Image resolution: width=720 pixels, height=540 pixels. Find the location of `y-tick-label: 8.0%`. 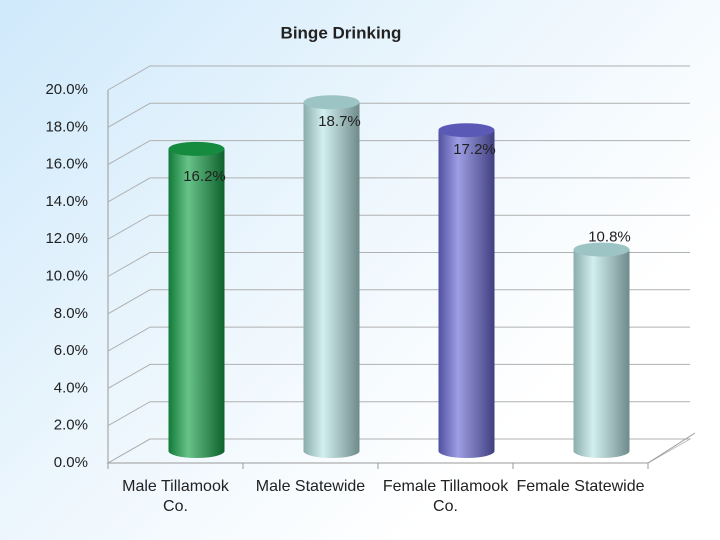

y-tick-label: 8.0% is located at coordinates (71, 313).